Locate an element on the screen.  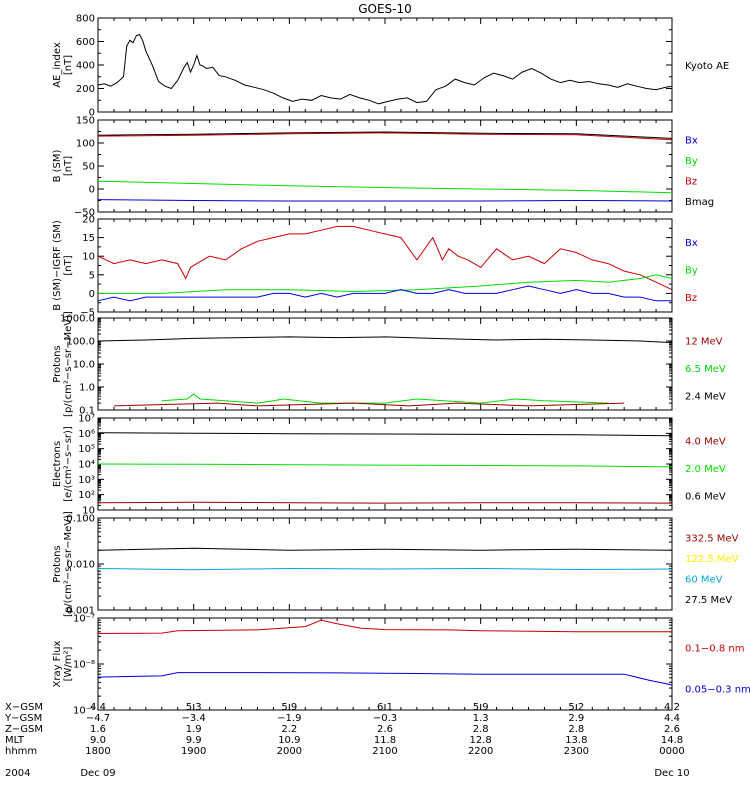
y-tick-label: 10.0 is located at coordinates (84, 365).